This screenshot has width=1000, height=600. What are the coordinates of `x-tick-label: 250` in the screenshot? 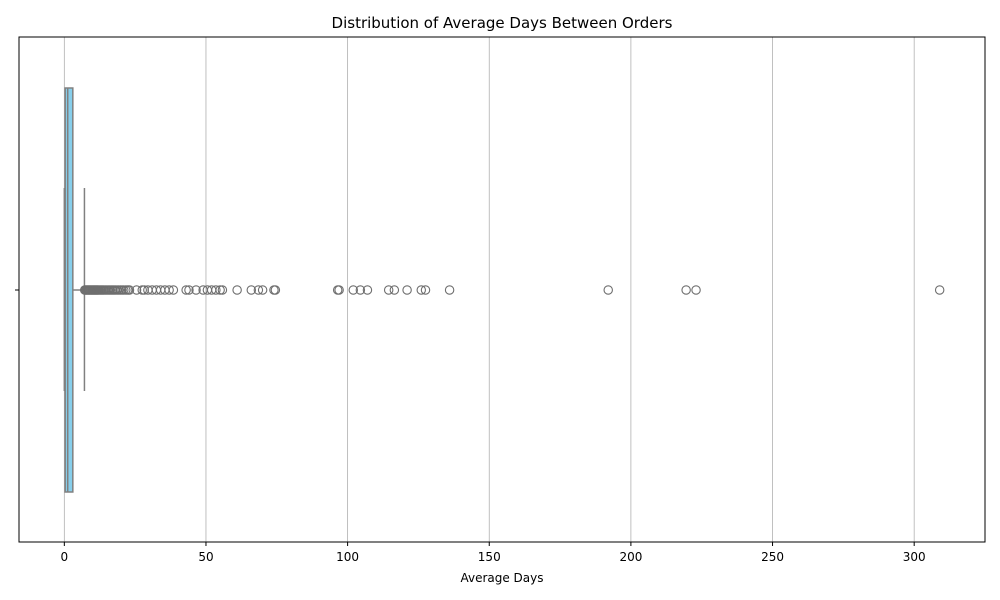 It's located at (772, 557).